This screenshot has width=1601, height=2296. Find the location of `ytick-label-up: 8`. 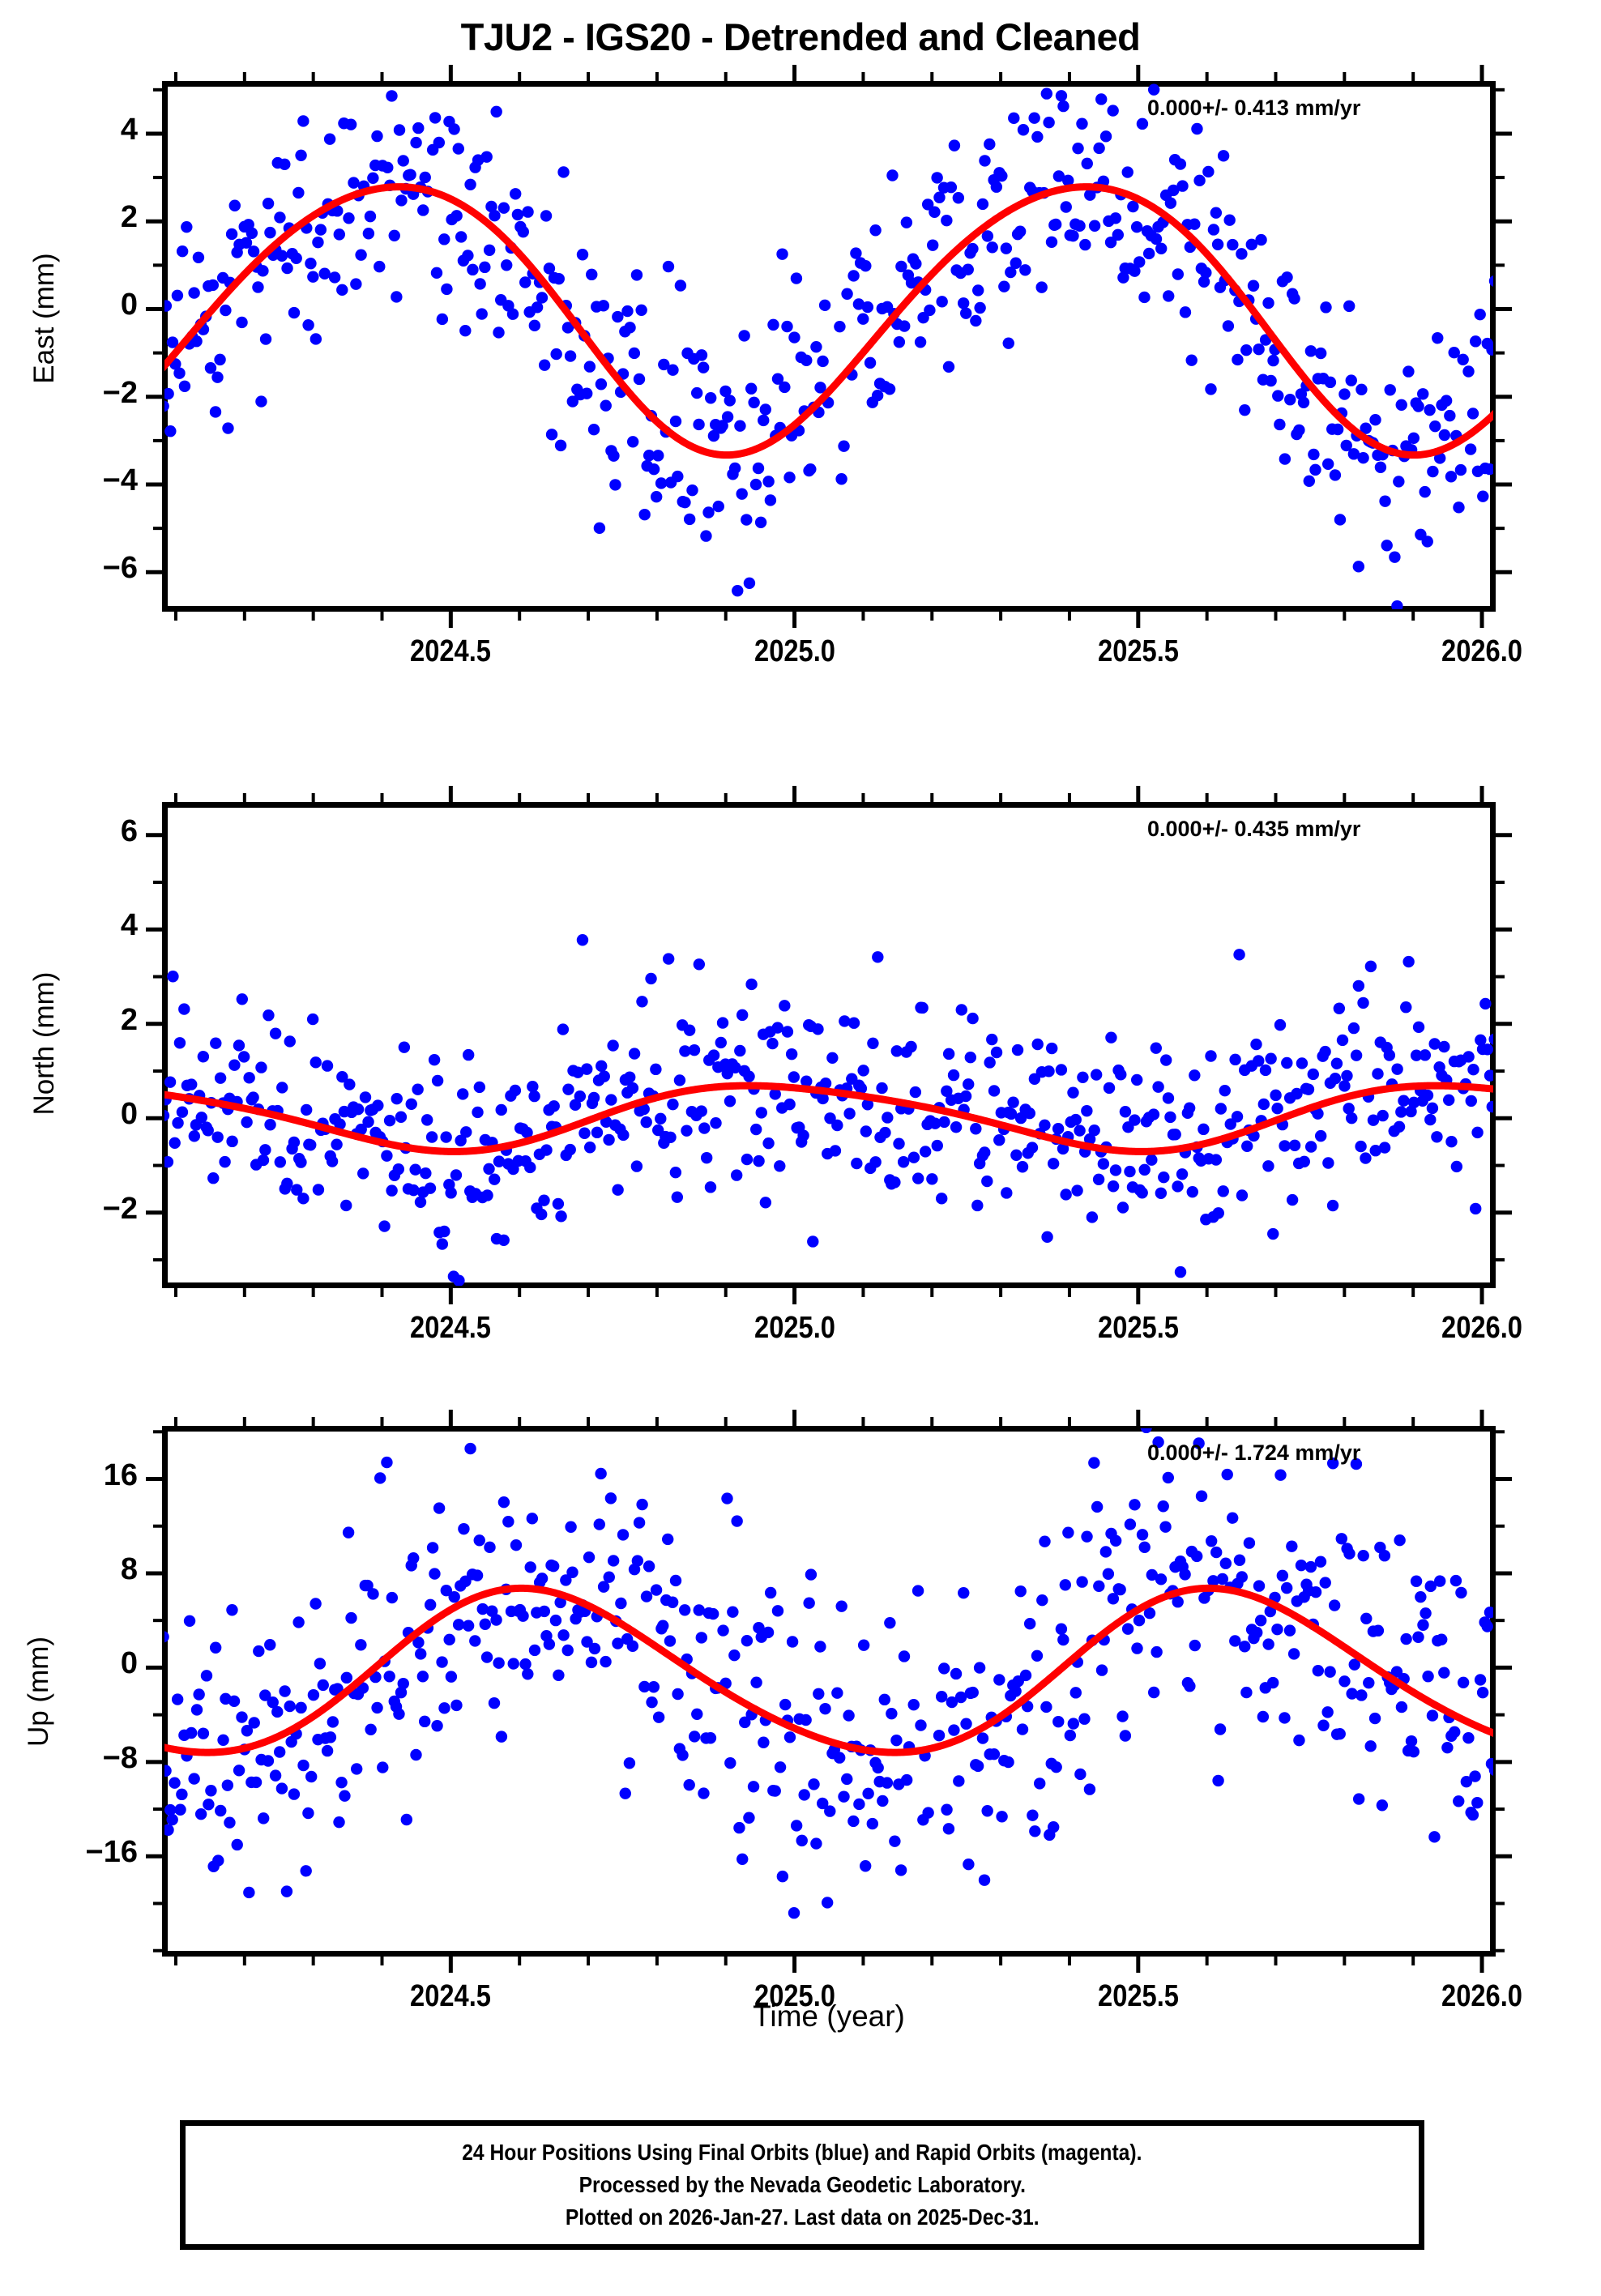

ytick-label-up: 8 is located at coordinates (129, 1568).